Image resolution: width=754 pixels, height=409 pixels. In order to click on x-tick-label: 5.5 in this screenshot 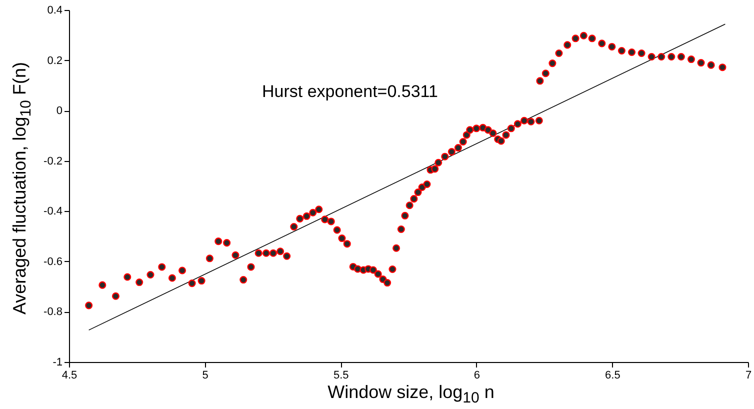, I will do `click(341, 376)`.